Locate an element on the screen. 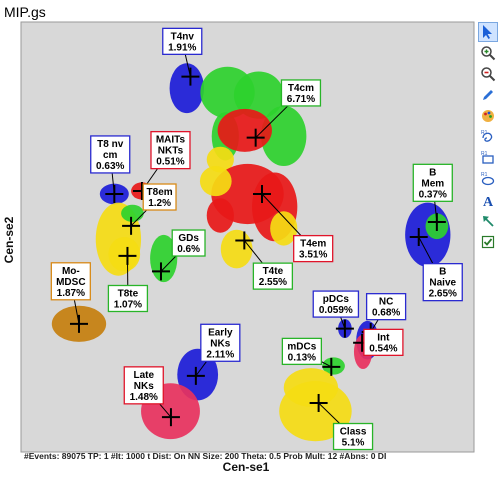  label-box-t8em is located at coordinates (159, 197).